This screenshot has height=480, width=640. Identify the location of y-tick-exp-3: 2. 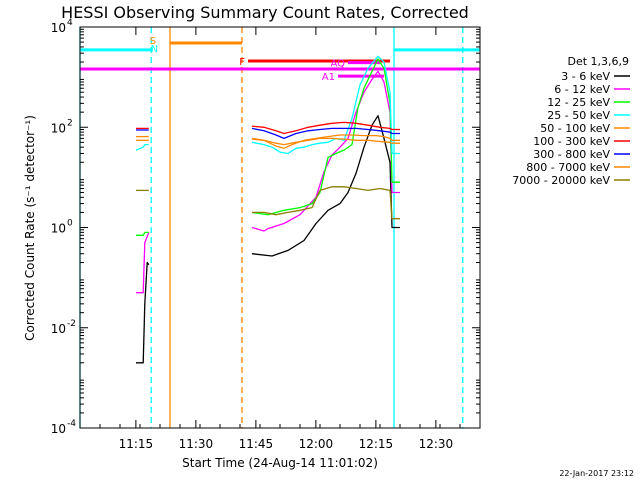
(70, 123).